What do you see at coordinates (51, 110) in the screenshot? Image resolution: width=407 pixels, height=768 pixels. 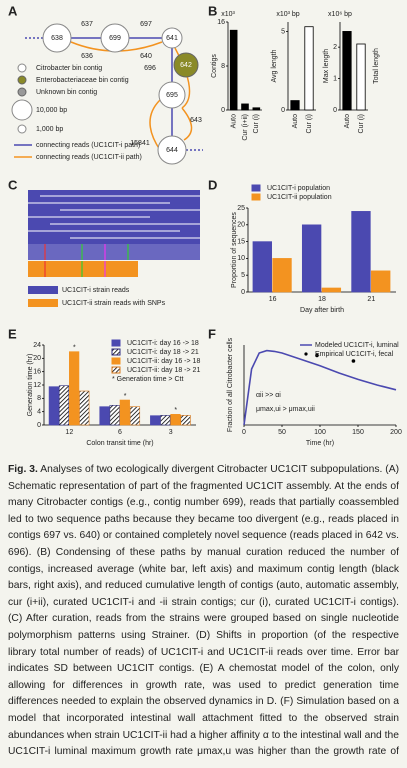 I see `legend-text: 10,000 bp` at bounding box center [51, 110].